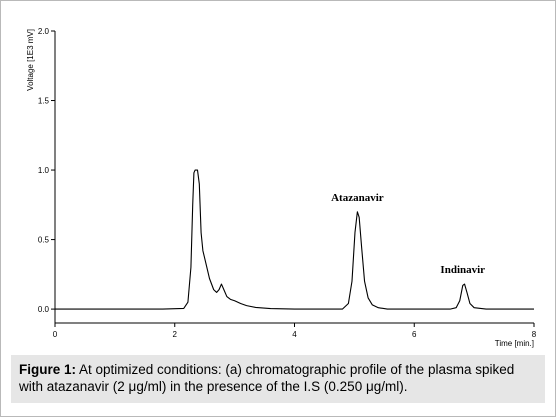 The height and width of the screenshot is (417, 556). Describe the element at coordinates (175, 334) in the screenshot. I see `x-tick-label: 2` at that location.